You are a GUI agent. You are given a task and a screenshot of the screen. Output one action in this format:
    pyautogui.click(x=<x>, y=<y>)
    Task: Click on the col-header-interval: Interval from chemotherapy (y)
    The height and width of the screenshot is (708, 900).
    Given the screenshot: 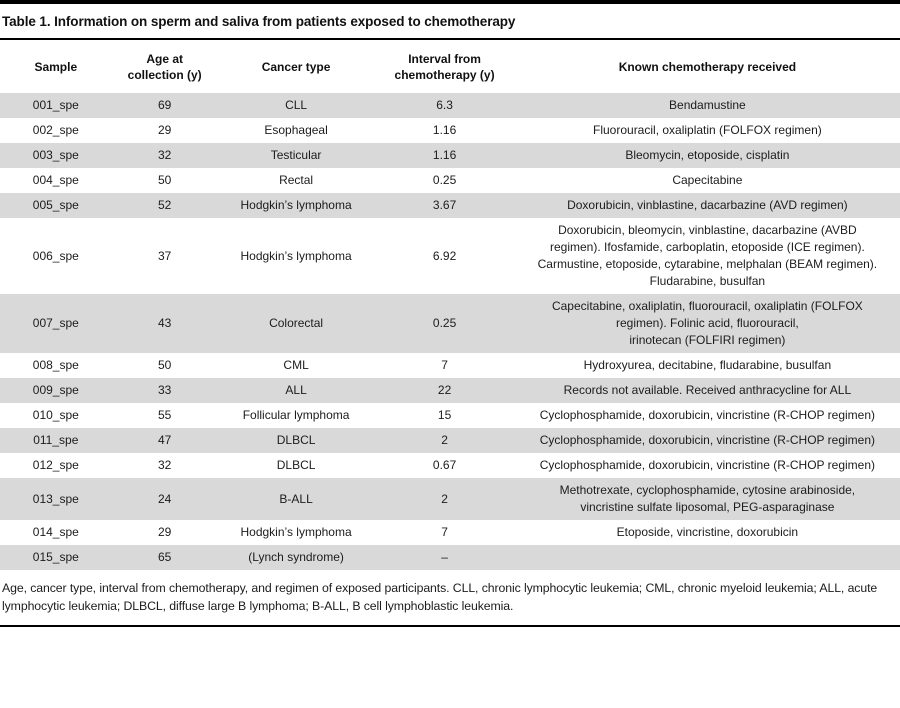 What is the action you would take?
    pyautogui.click(x=444, y=66)
    